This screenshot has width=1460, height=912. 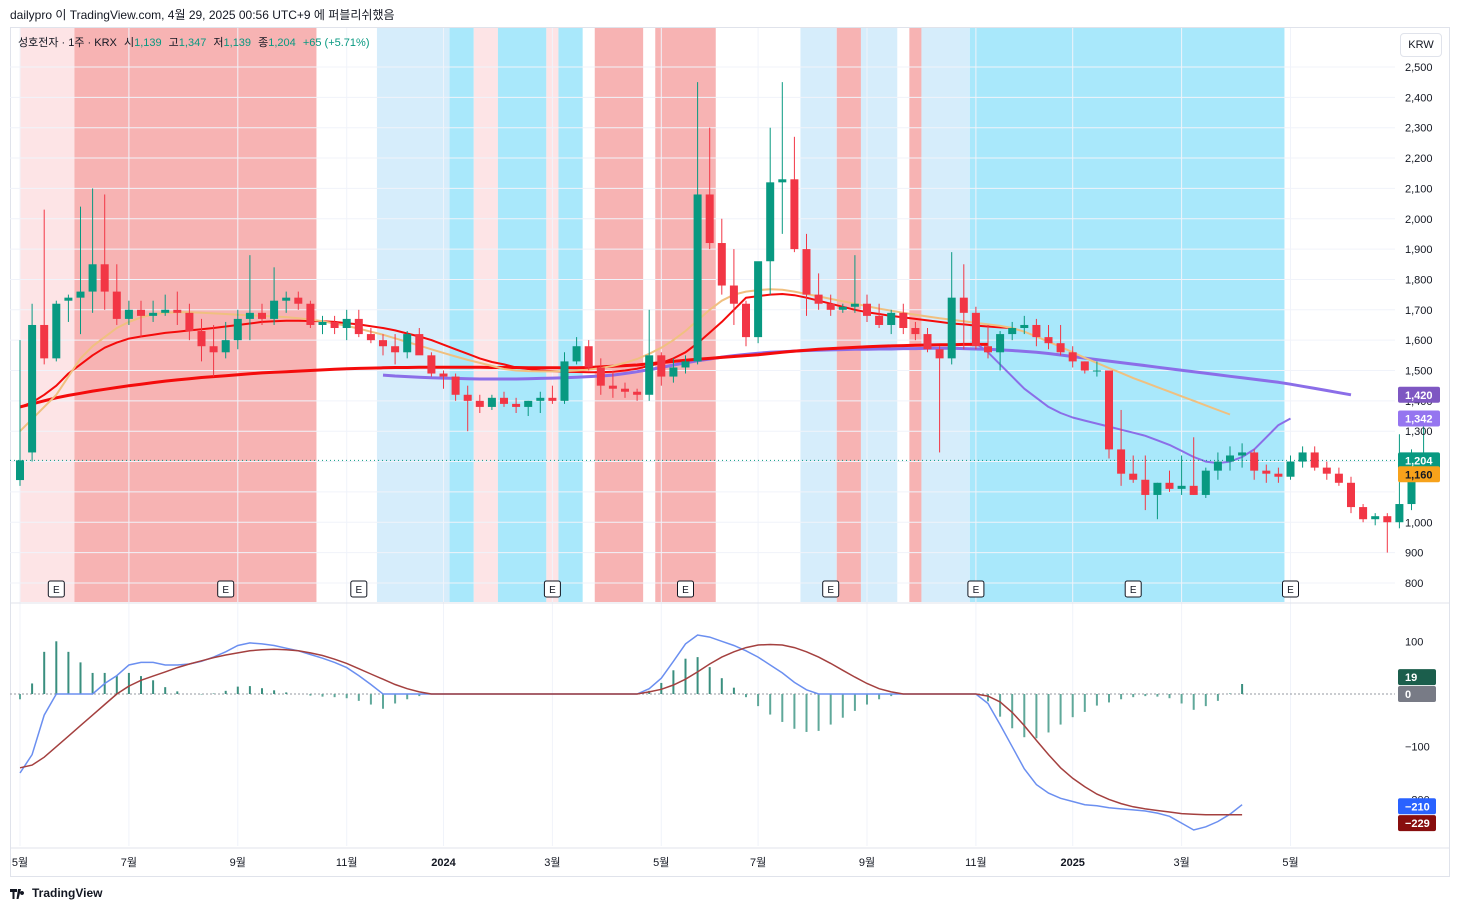 What do you see at coordinates (1421, 45) in the screenshot?
I see `currency-button: KRW` at bounding box center [1421, 45].